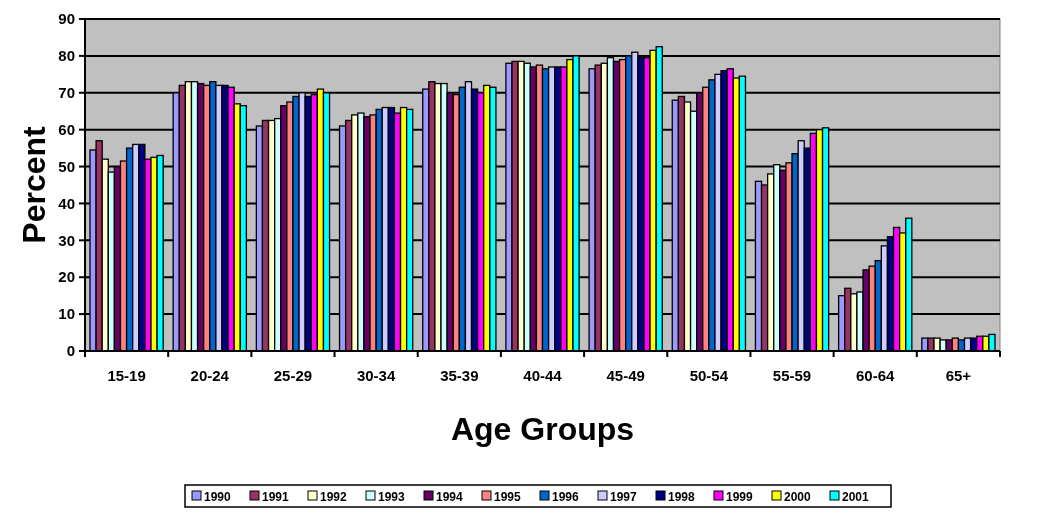  Describe the element at coordinates (70, 351) in the screenshot. I see `y-tick-label: 0` at that location.